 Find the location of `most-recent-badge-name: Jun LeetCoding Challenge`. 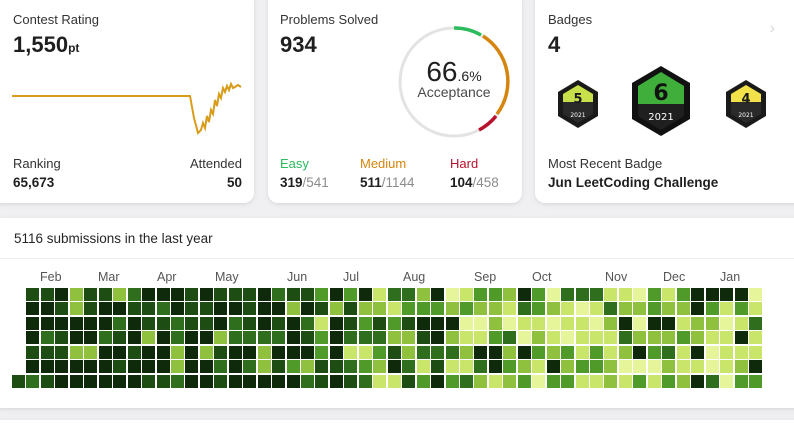

most-recent-badge-name: Jun LeetCoding Challenge is located at coordinates (633, 182).